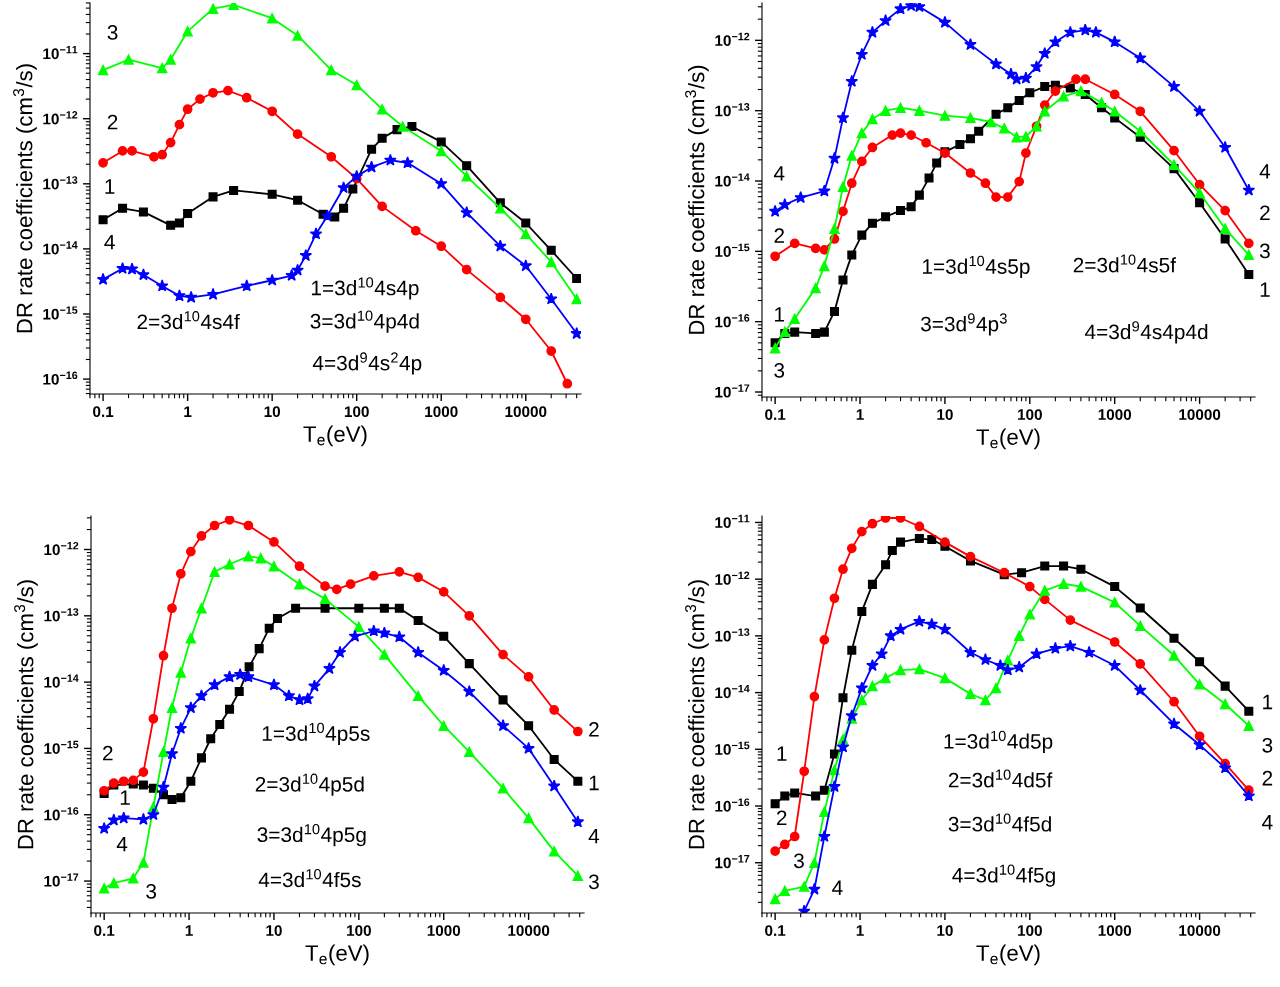 The height and width of the screenshot is (987, 1280). What do you see at coordinates (1000, 778) in the screenshot?
I see `annotation: 2=3d$^{10}$4d5f` at bounding box center [1000, 778].